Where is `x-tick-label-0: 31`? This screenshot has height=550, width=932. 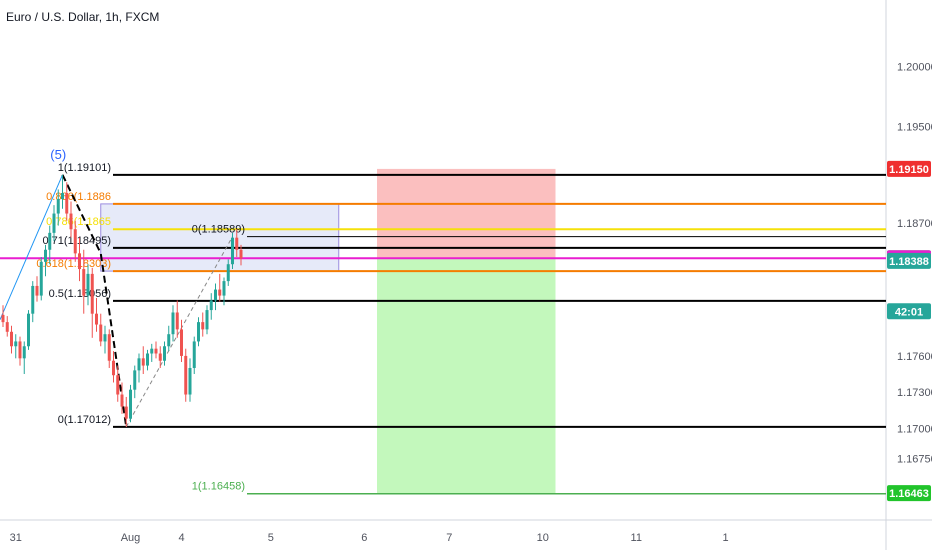 x-tick-label-0: 31 is located at coordinates (16, 538).